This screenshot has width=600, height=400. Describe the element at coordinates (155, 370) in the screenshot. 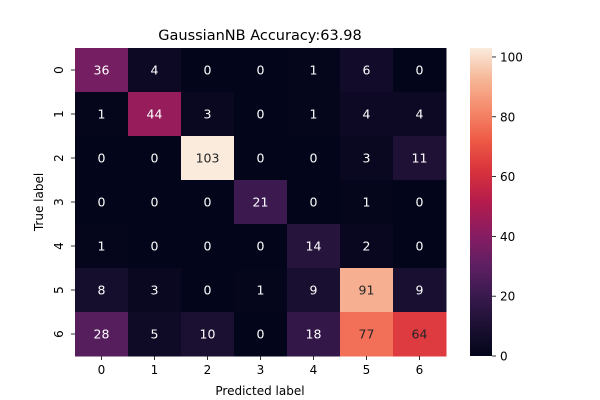

I see `x-tick-label: 1` at that location.